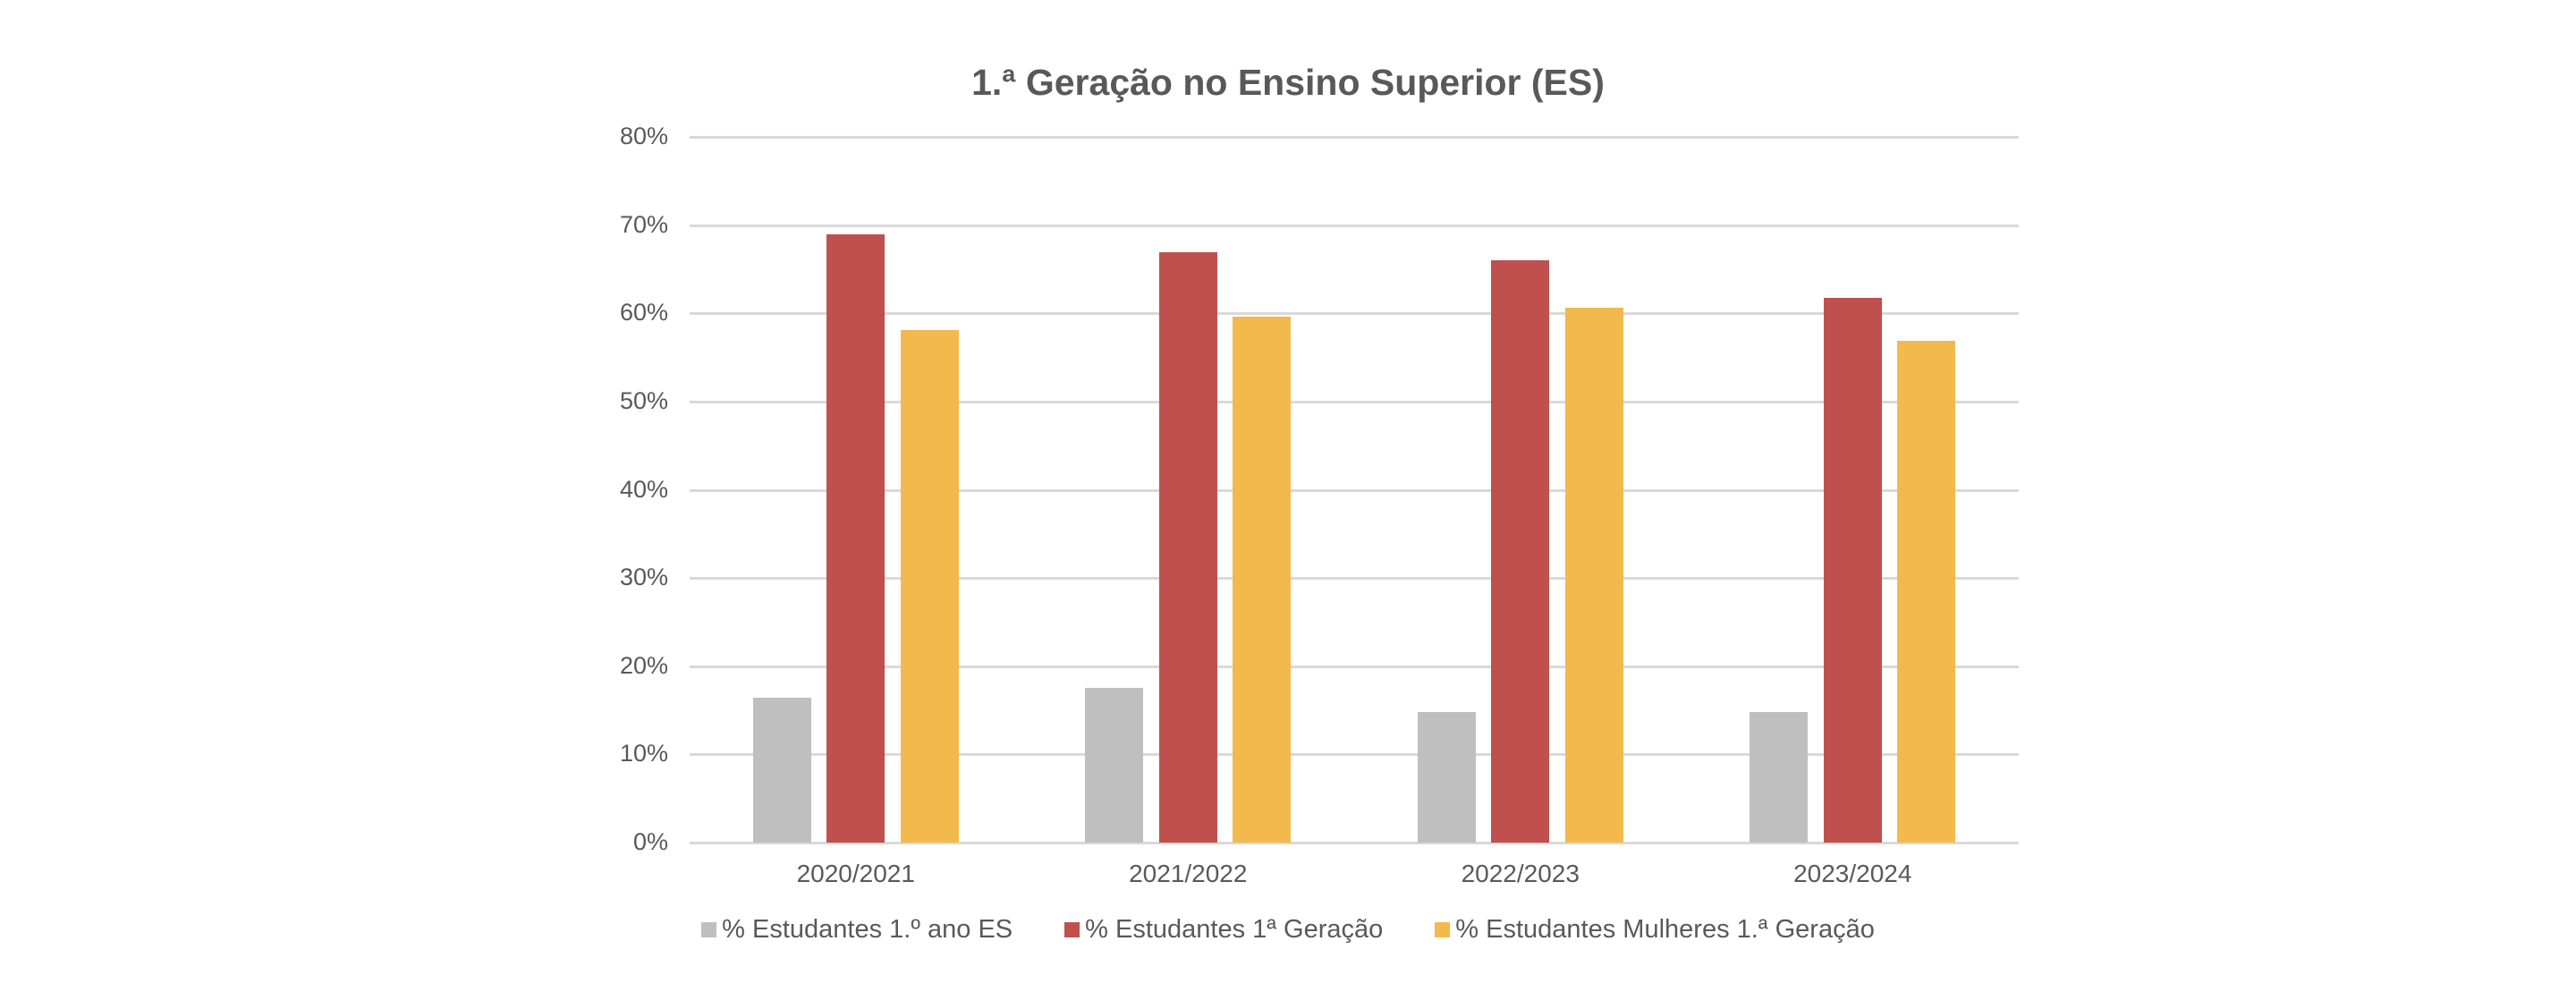 Image resolution: width=2576 pixels, height=992 pixels. Describe the element at coordinates (643, 577) in the screenshot. I see `y-tick-label: 30%` at that location.